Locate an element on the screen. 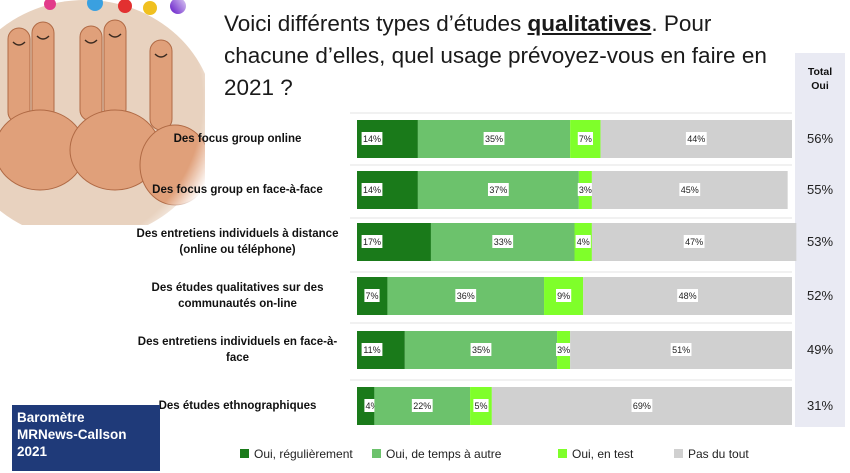 The width and height of the screenshot is (850, 473). data-label: 11% is located at coordinates (371, 350).